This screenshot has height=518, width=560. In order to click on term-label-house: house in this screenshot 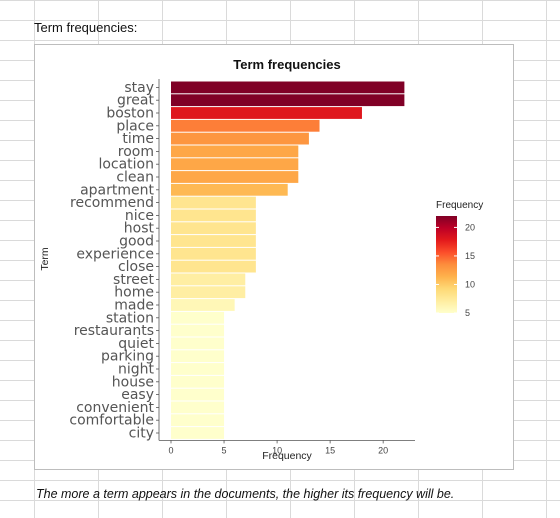, I will do `click(133, 382)`.